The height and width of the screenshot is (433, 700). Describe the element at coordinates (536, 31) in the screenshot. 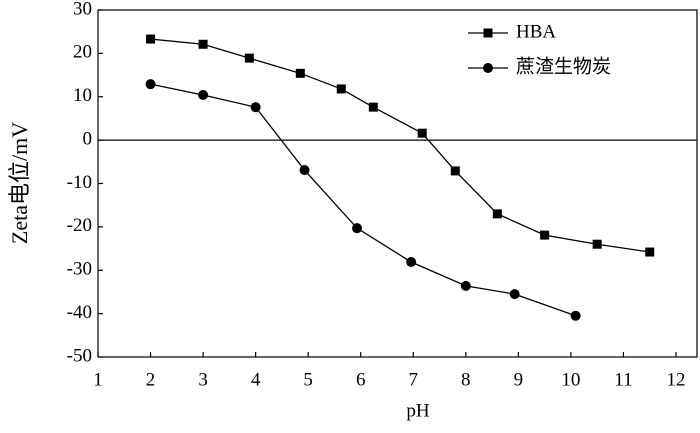

I see `legend-label: HBA` at that location.